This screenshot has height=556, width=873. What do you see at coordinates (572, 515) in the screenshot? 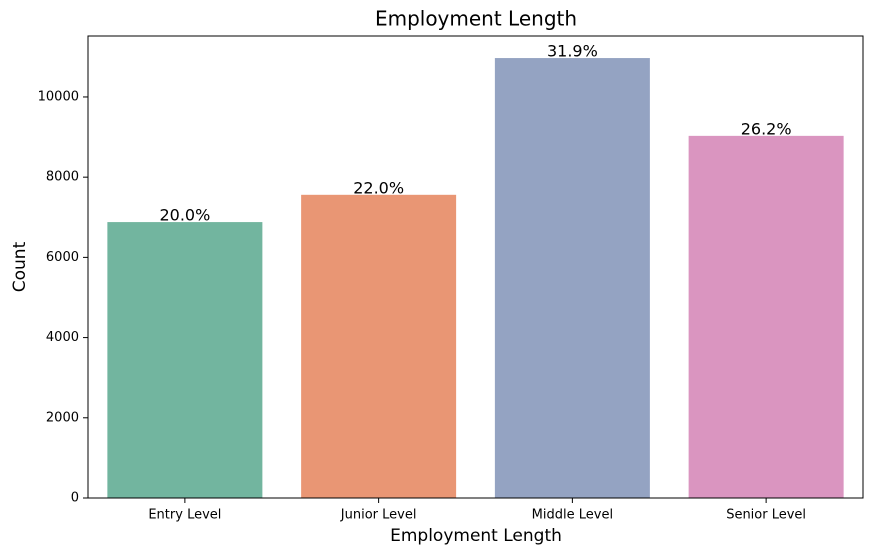
I see `x-tick-label: Middle Level` at bounding box center [572, 515].